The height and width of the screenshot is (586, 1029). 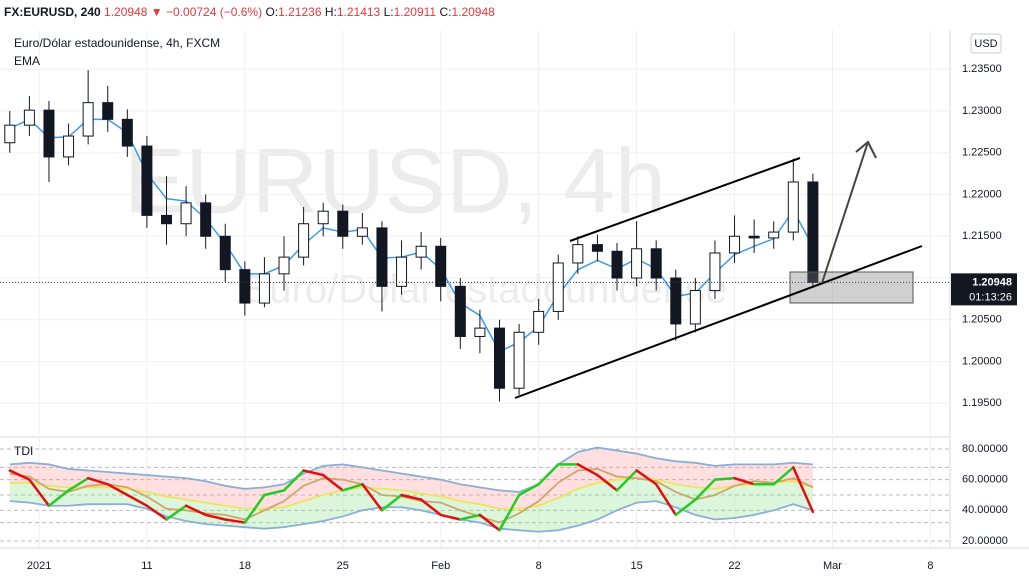 What do you see at coordinates (415, 12) in the screenshot?
I see `ohlc-value: 1.20911` at bounding box center [415, 12].